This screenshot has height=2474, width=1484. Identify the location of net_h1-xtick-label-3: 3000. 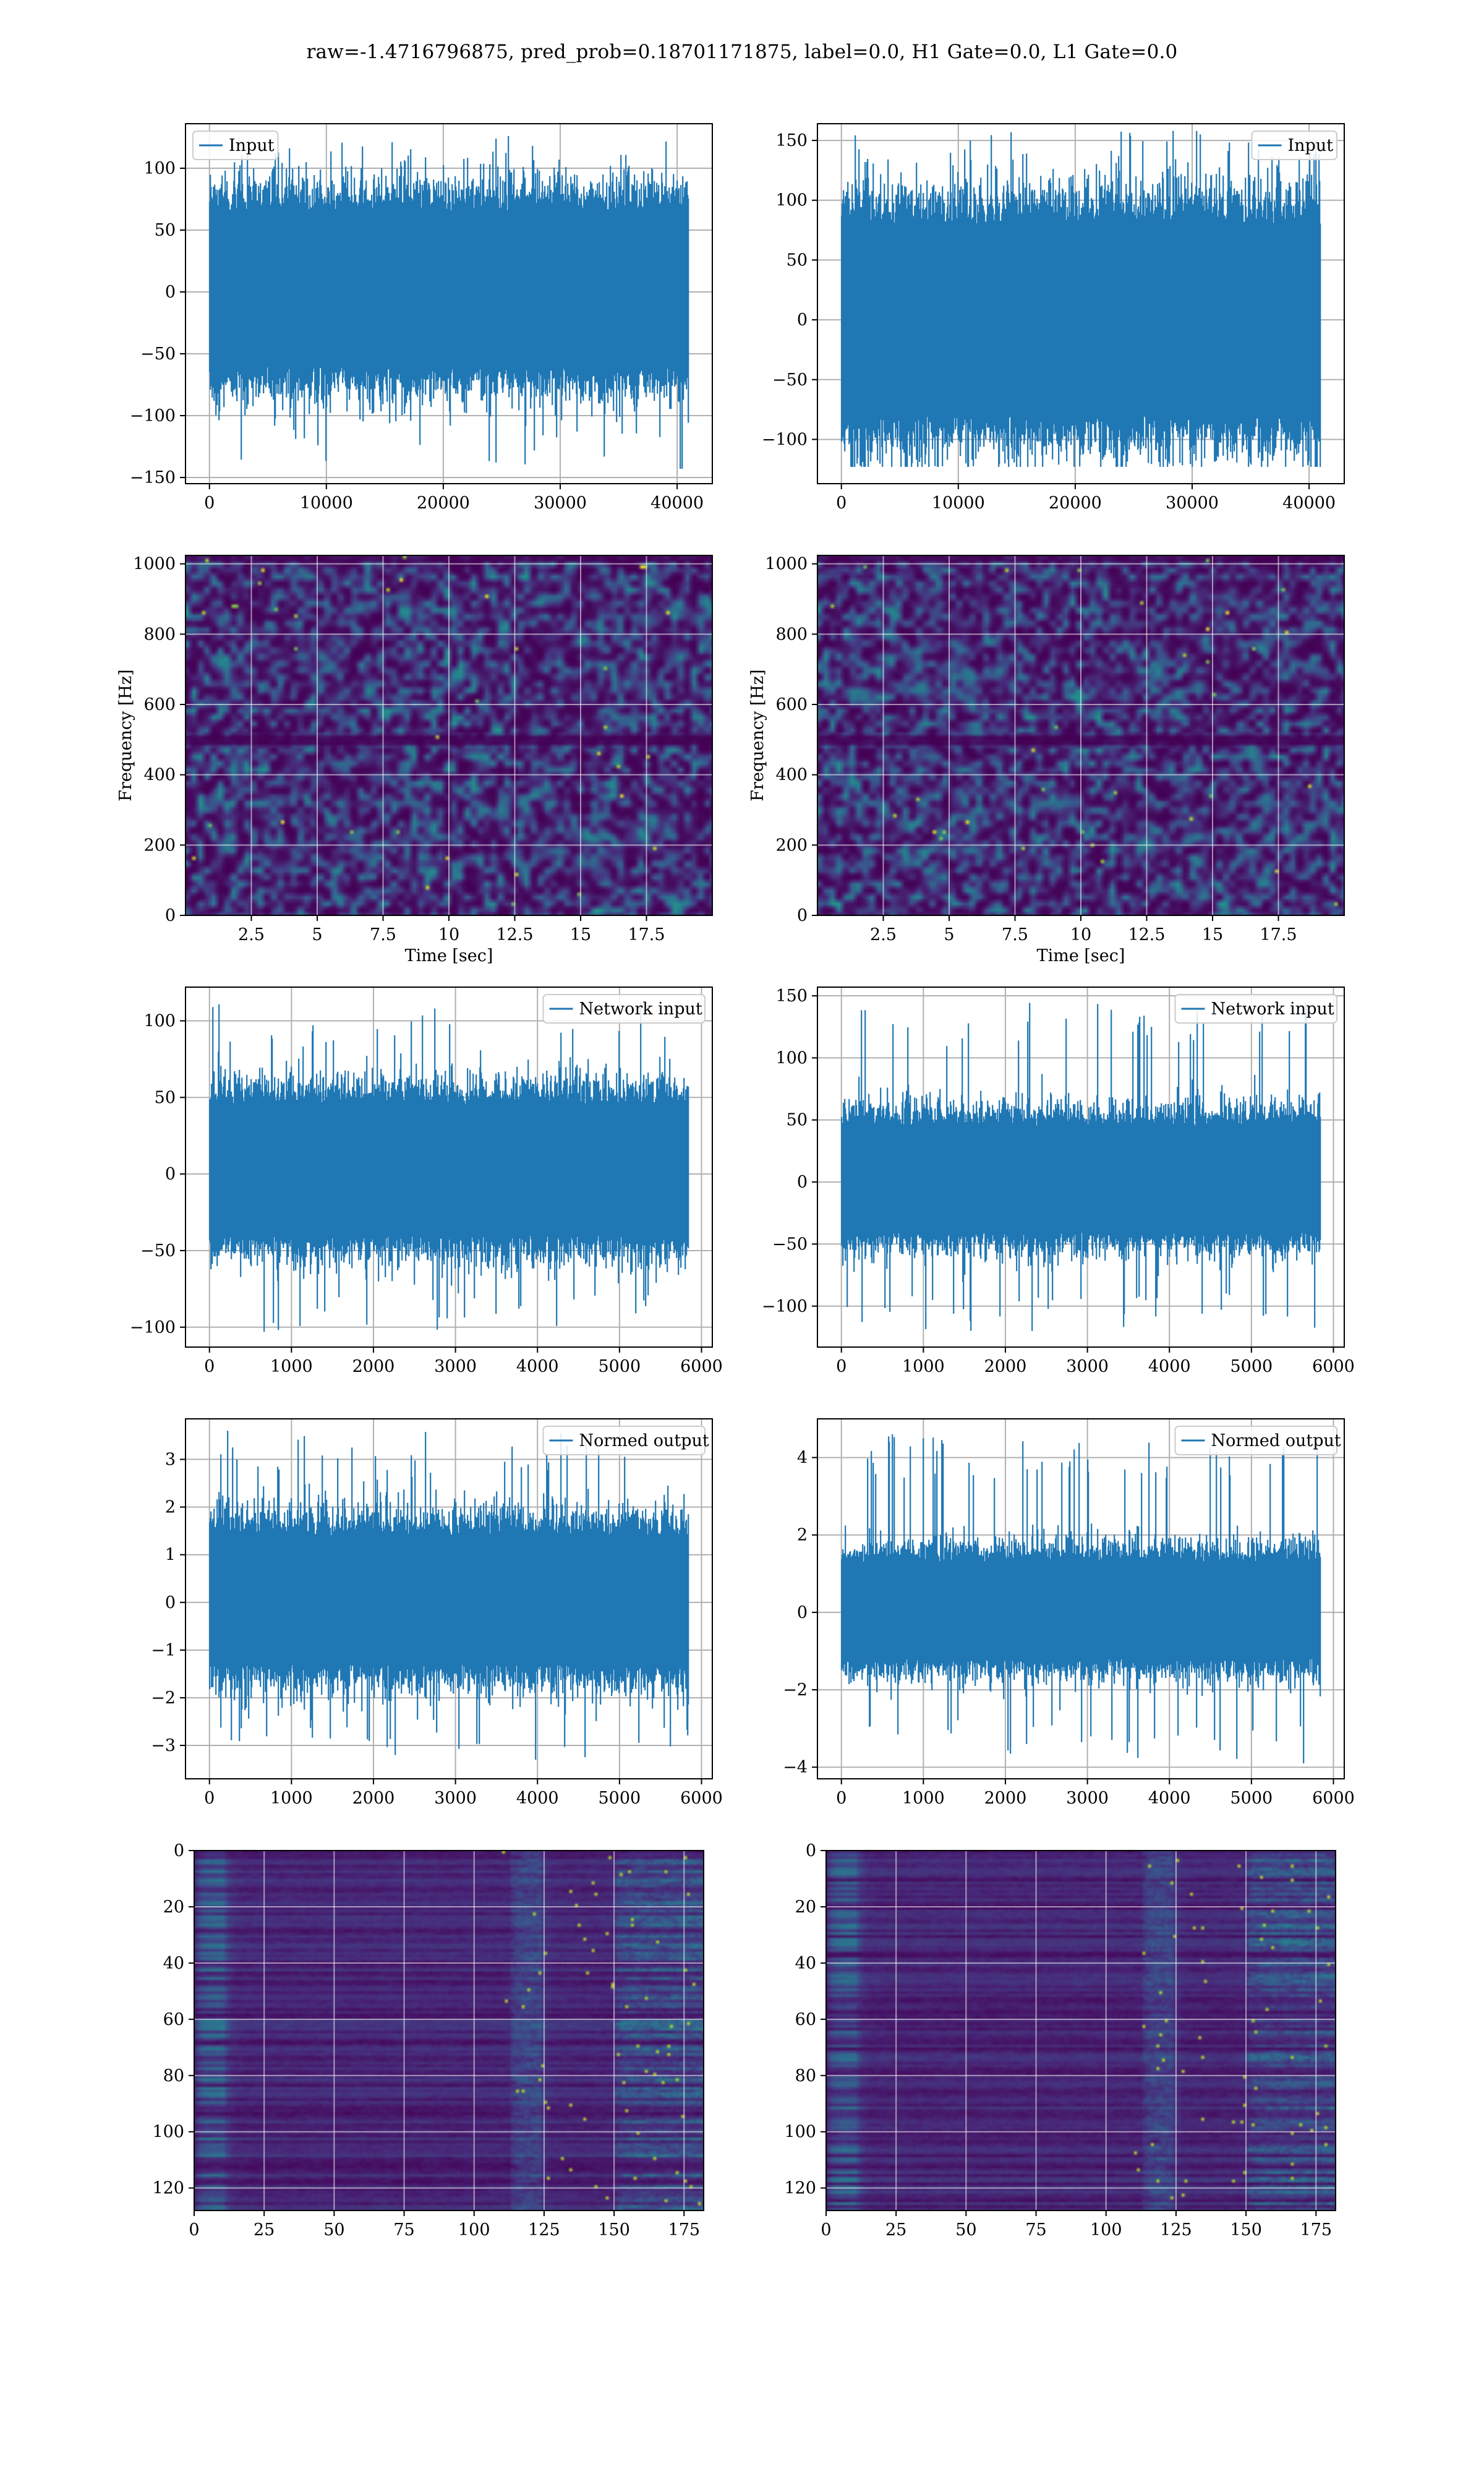
(455, 1366).